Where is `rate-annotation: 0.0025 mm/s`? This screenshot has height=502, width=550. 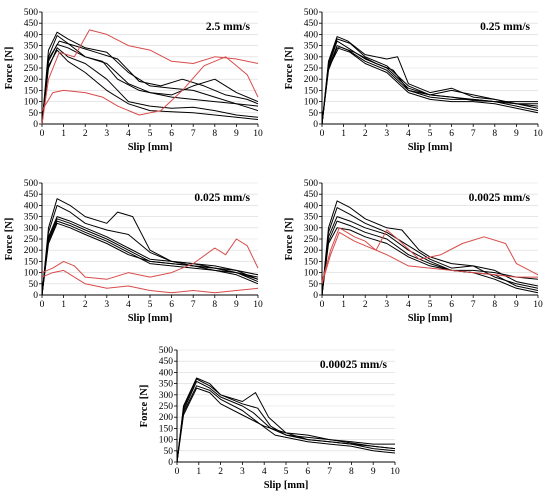 rate-annotation: 0.0025 mm/s is located at coordinates (500, 198).